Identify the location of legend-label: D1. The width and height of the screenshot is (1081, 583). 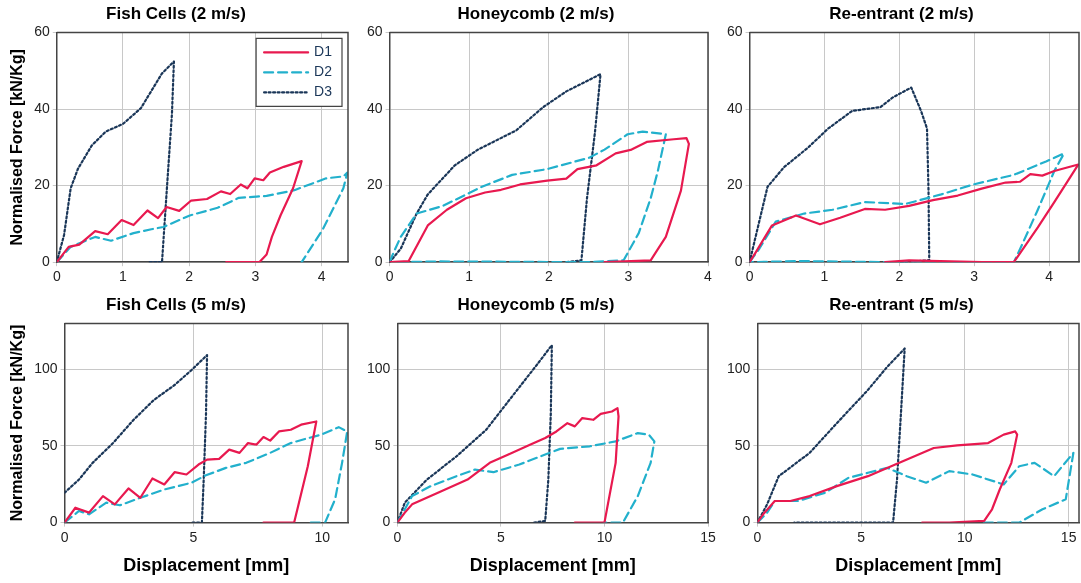
(323, 51).